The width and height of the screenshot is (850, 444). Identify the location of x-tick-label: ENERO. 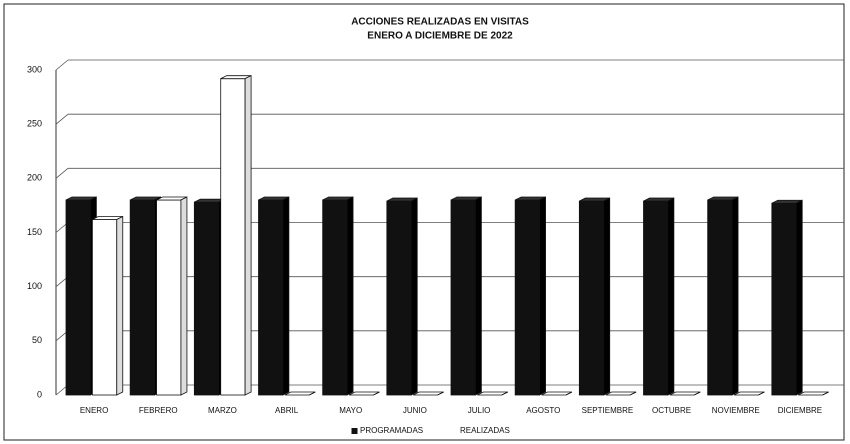
(94, 410).